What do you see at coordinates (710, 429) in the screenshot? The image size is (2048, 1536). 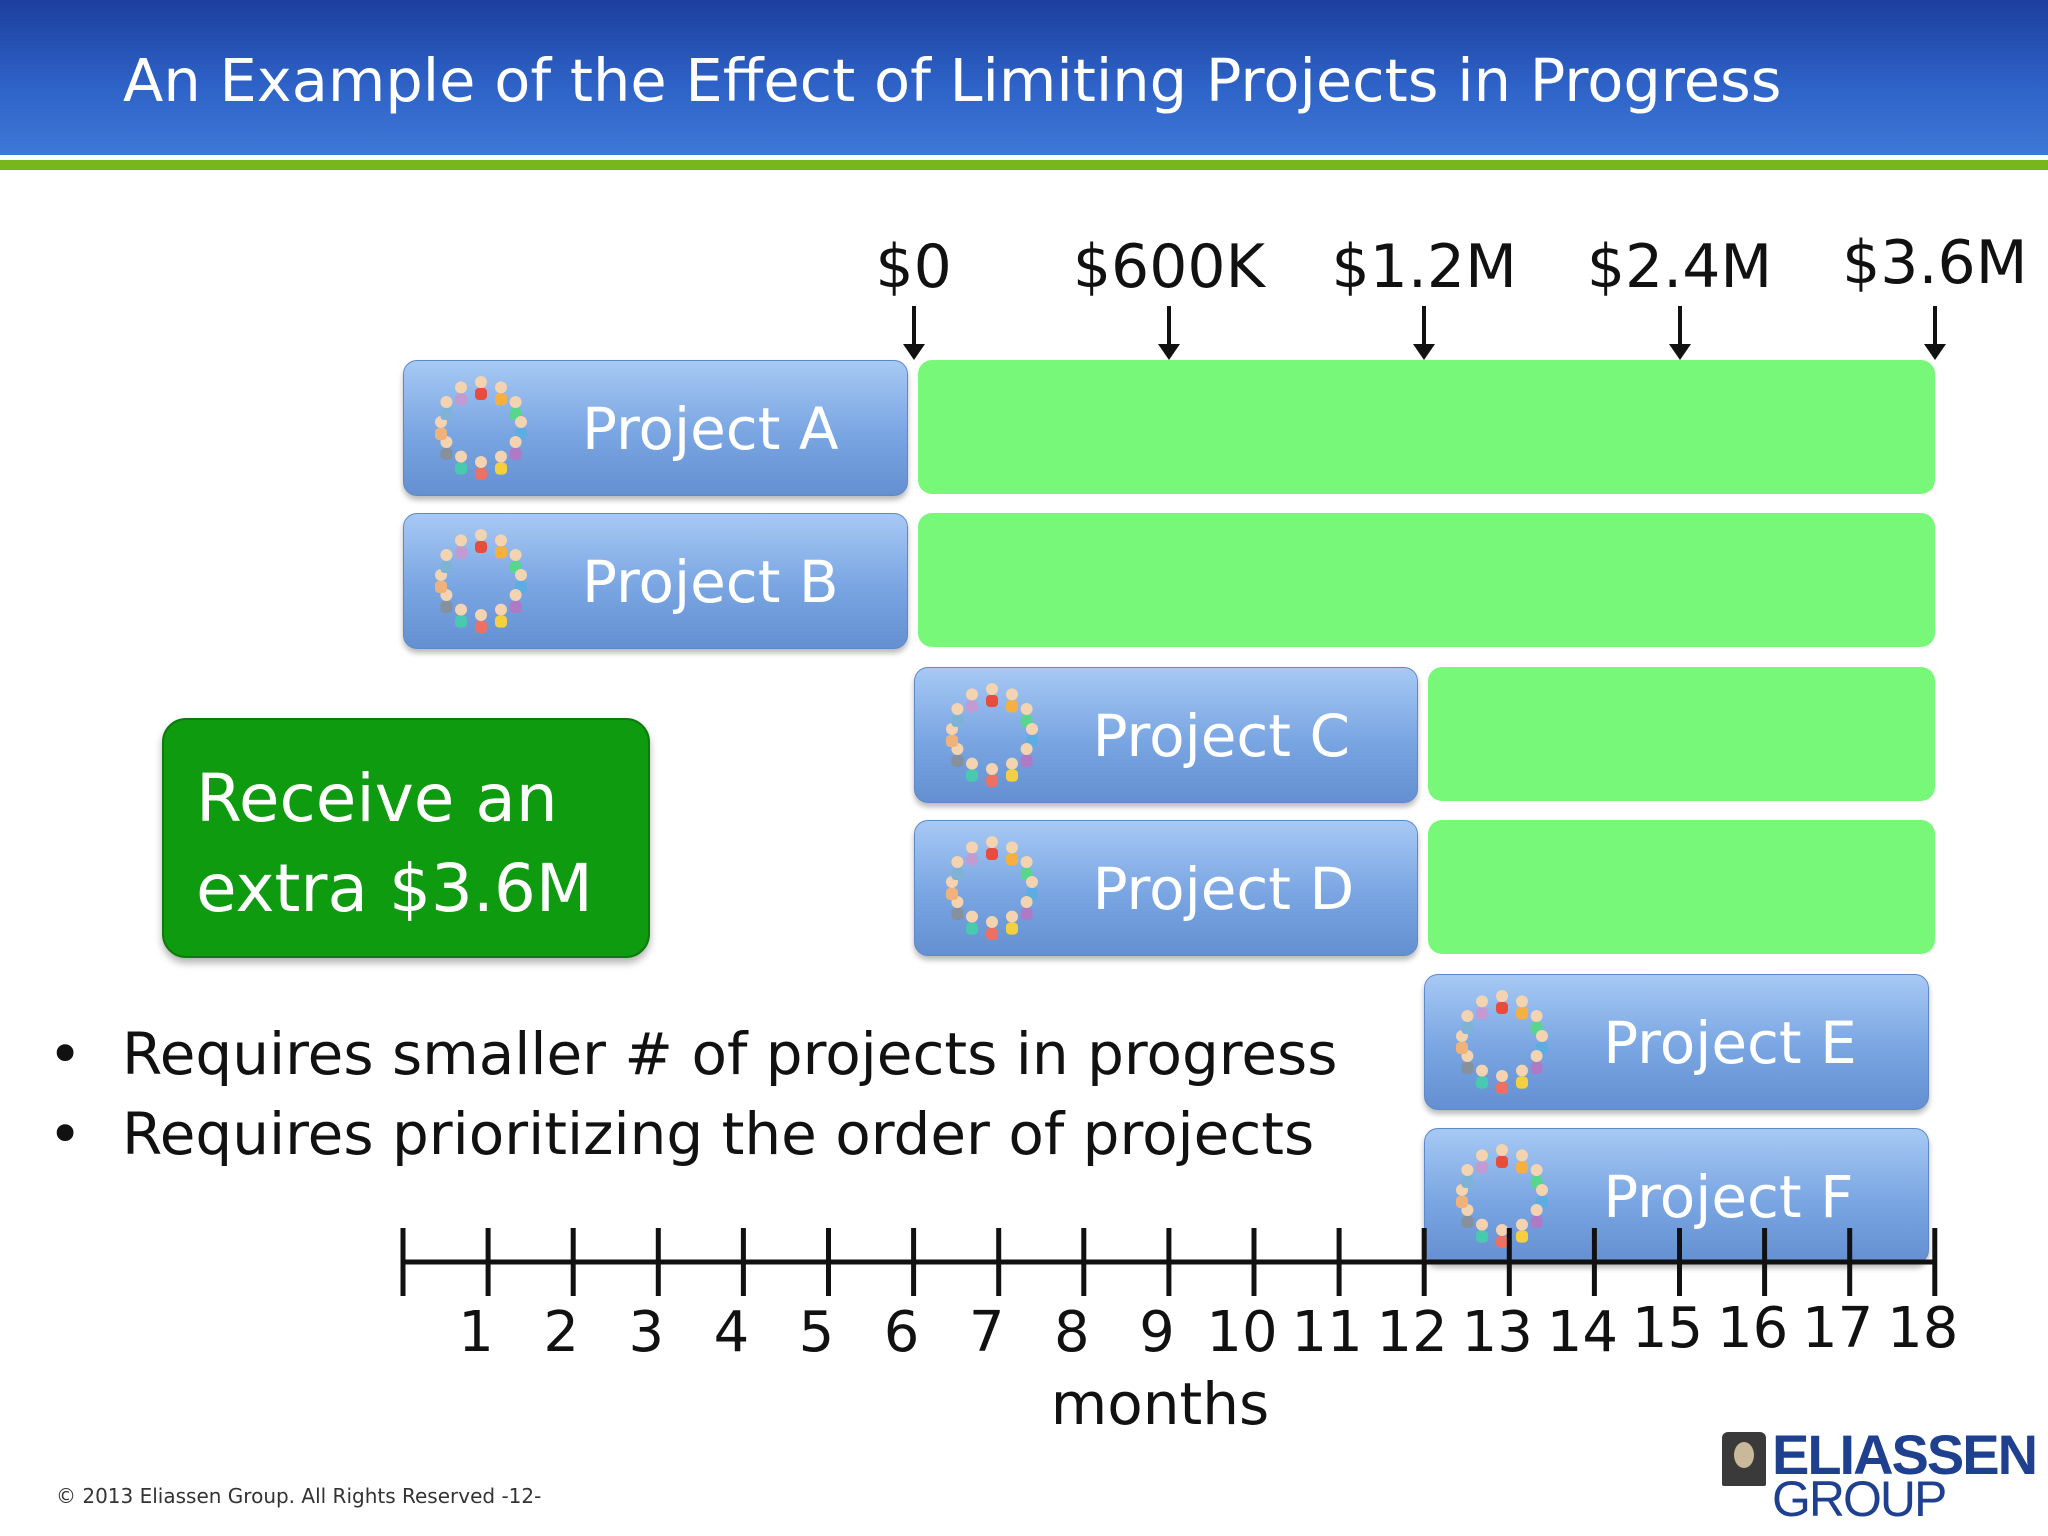 I see `project-label: Project A` at bounding box center [710, 429].